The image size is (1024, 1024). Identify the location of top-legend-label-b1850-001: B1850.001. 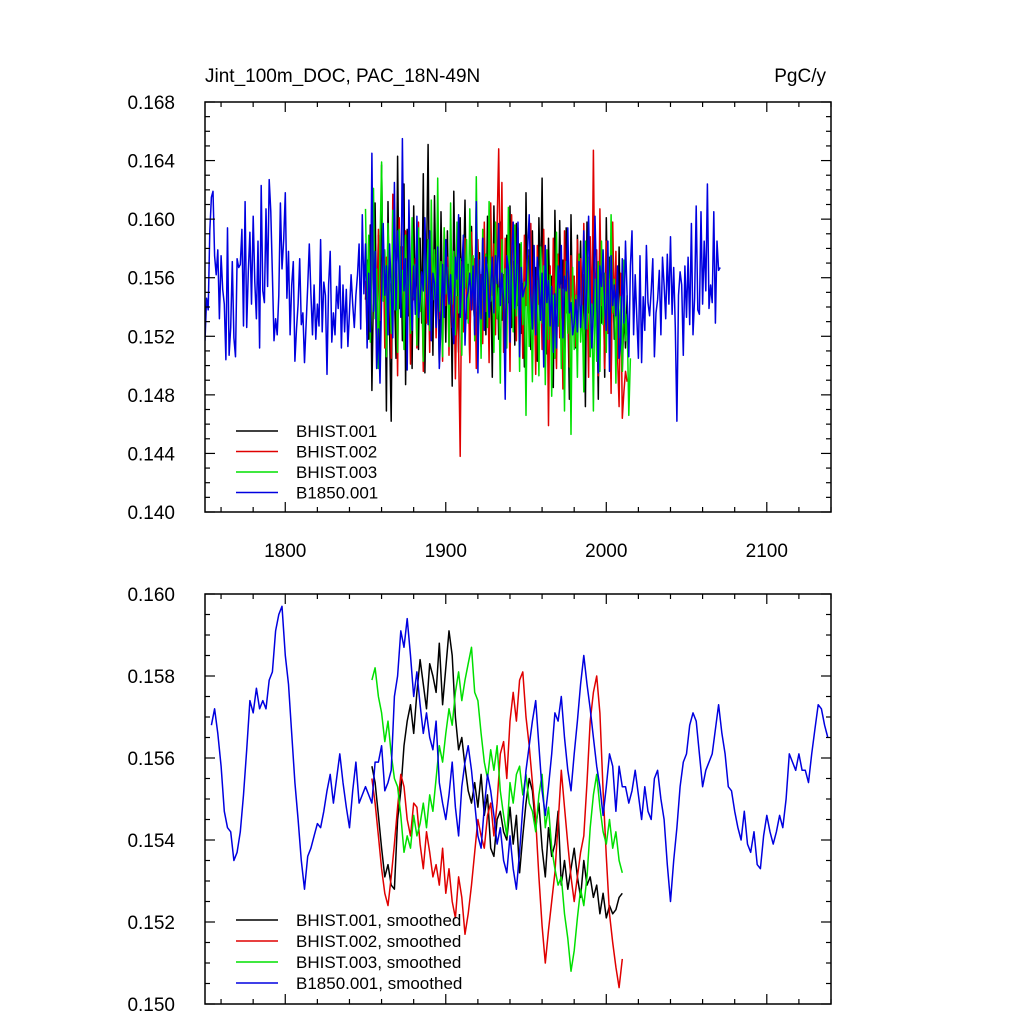
(337, 493).